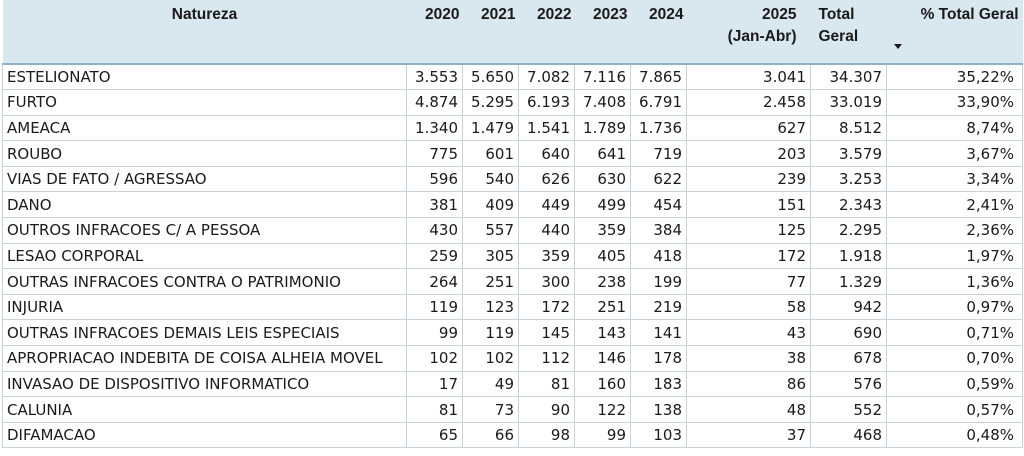 The height and width of the screenshot is (456, 1024). What do you see at coordinates (748, 256) in the screenshot?
I see `cell-2025: 172` at bounding box center [748, 256].